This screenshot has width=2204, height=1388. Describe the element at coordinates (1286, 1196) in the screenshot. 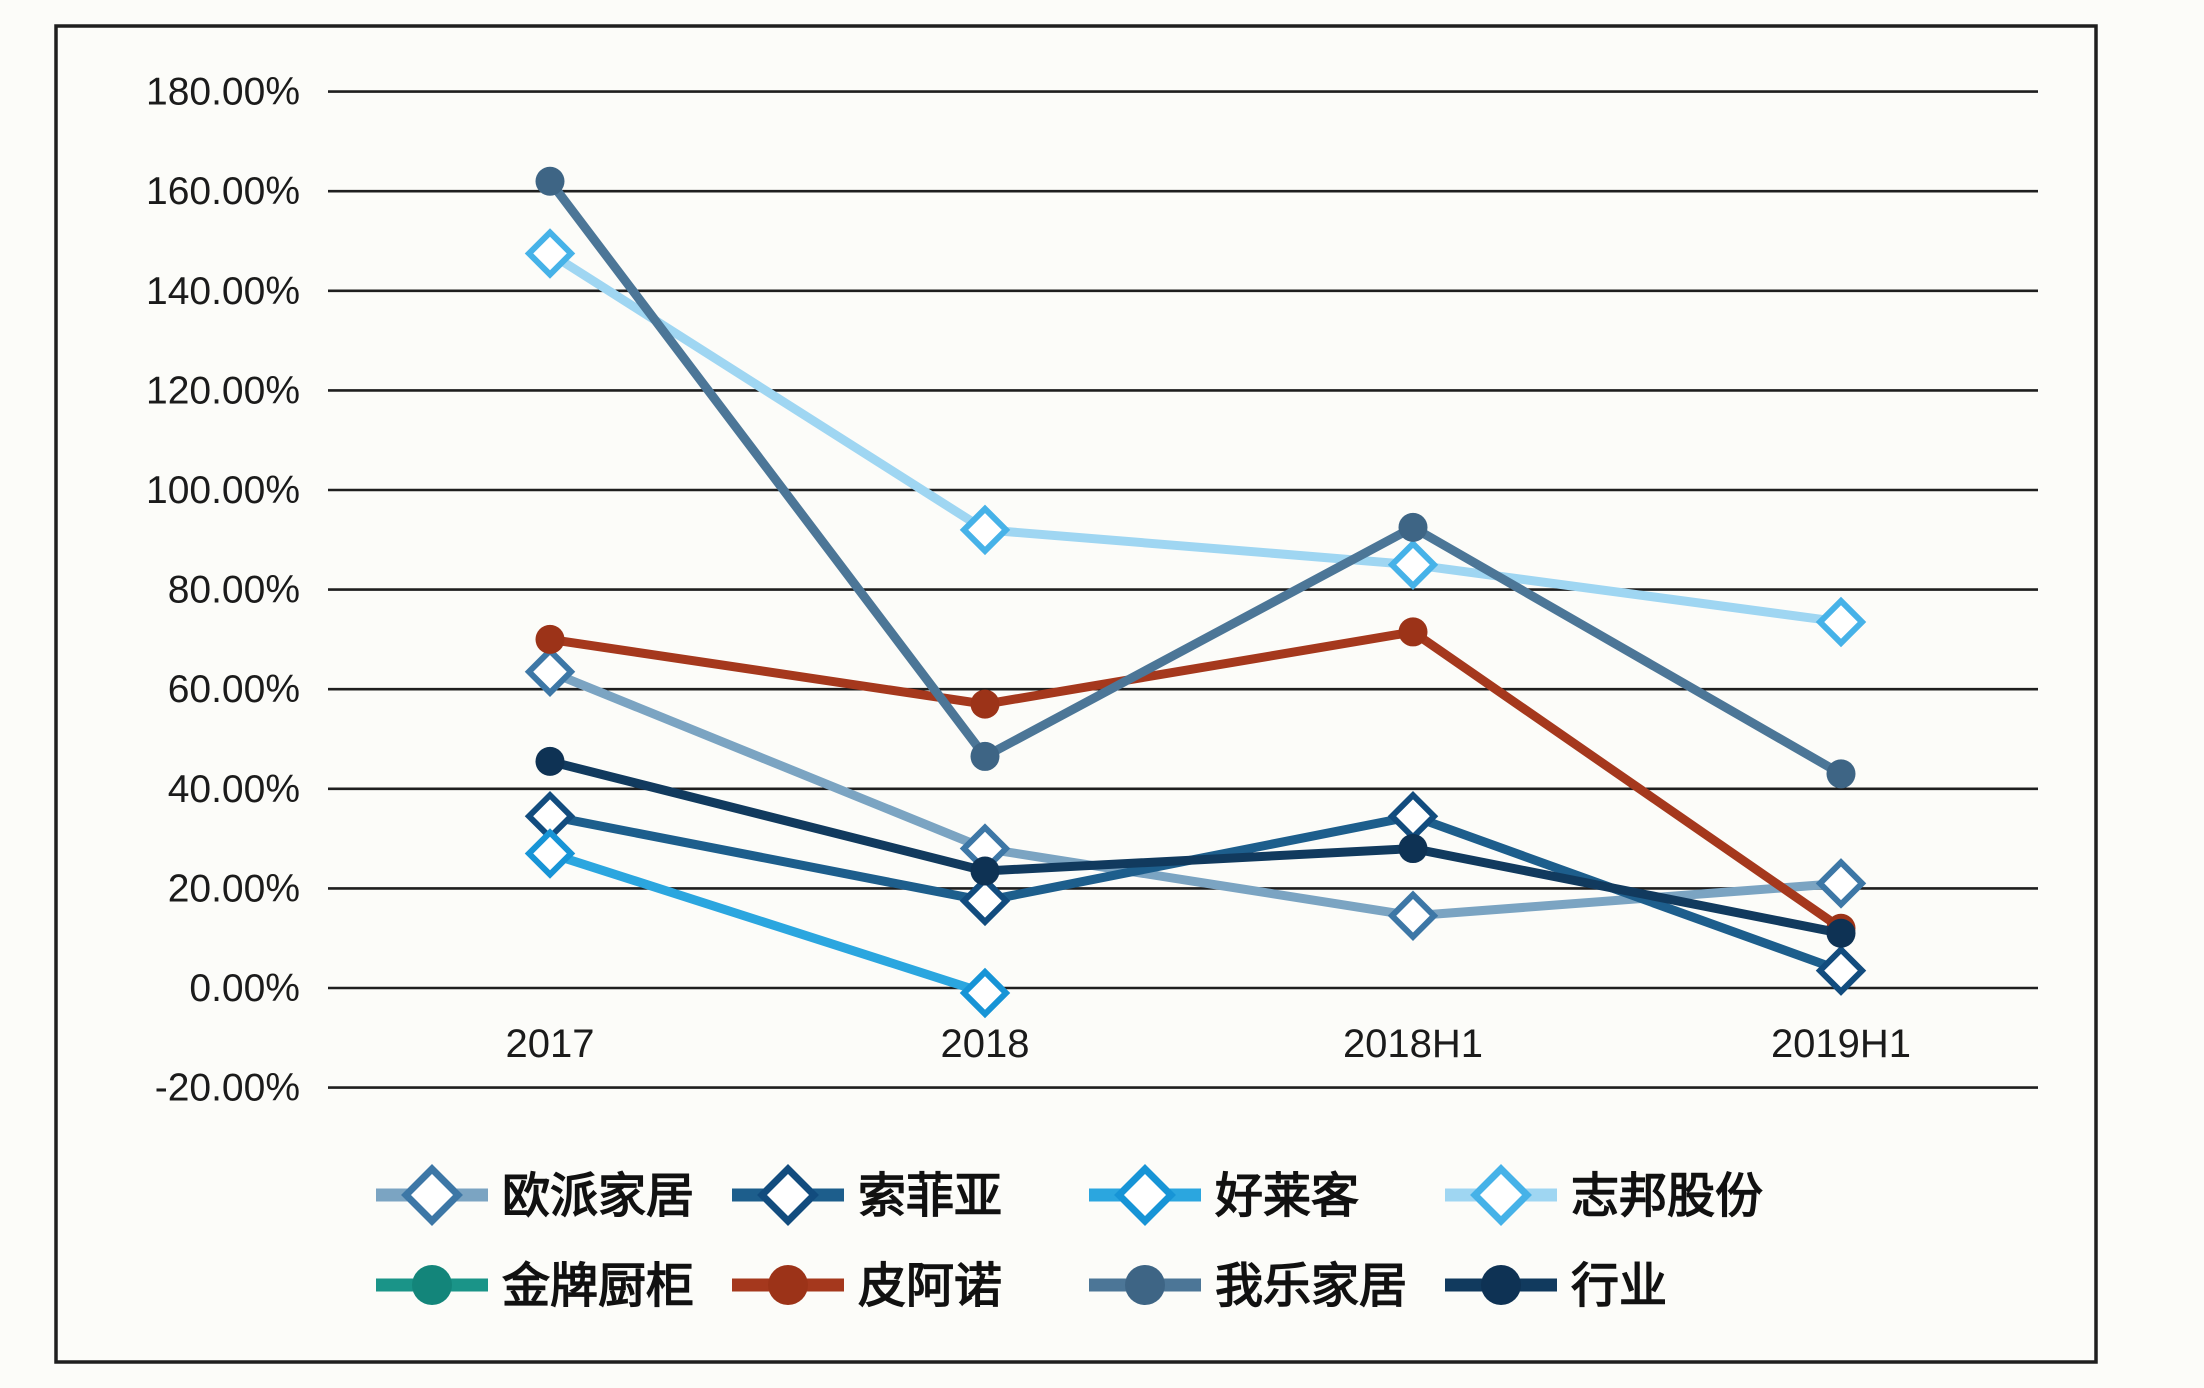

I see `legend-item-label: 好莱客` at that location.